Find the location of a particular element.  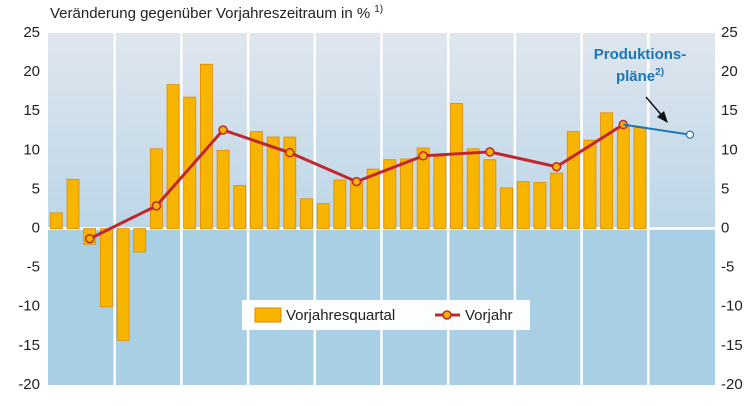

y-tick-label: 15 is located at coordinates (31, 110).